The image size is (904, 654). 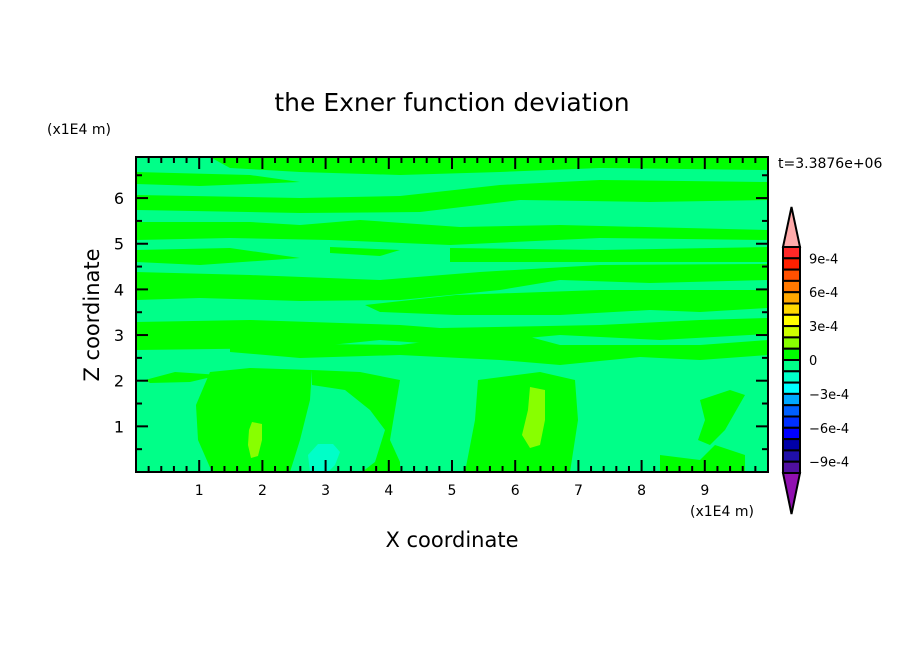 What do you see at coordinates (262, 491) in the screenshot?
I see `x-tick-label: 2` at bounding box center [262, 491].